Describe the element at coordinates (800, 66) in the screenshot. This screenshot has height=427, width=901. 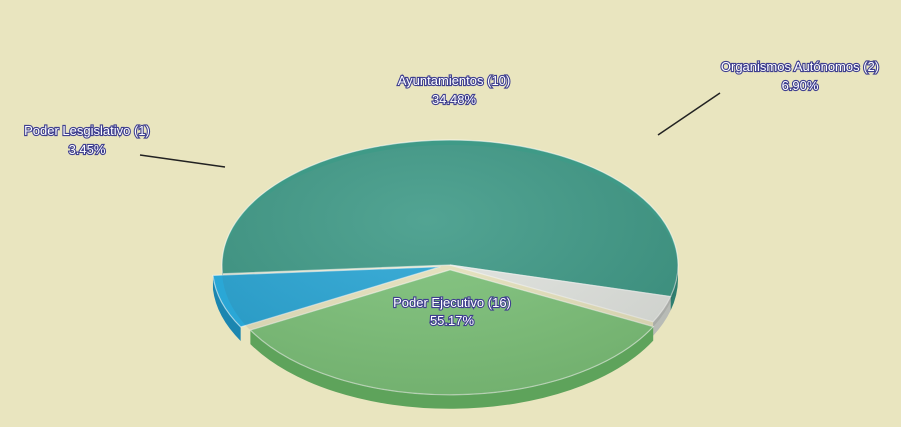
I see `slice-label-name: Organismos Autónomos (2)` at that location.